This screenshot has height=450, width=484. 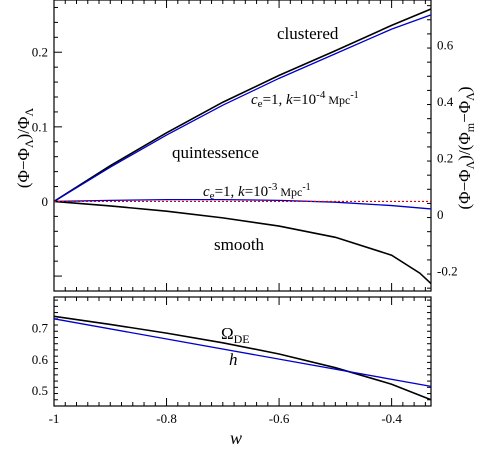 What do you see at coordinates (236, 438) in the screenshot?
I see `x-axis-label: w` at bounding box center [236, 438].